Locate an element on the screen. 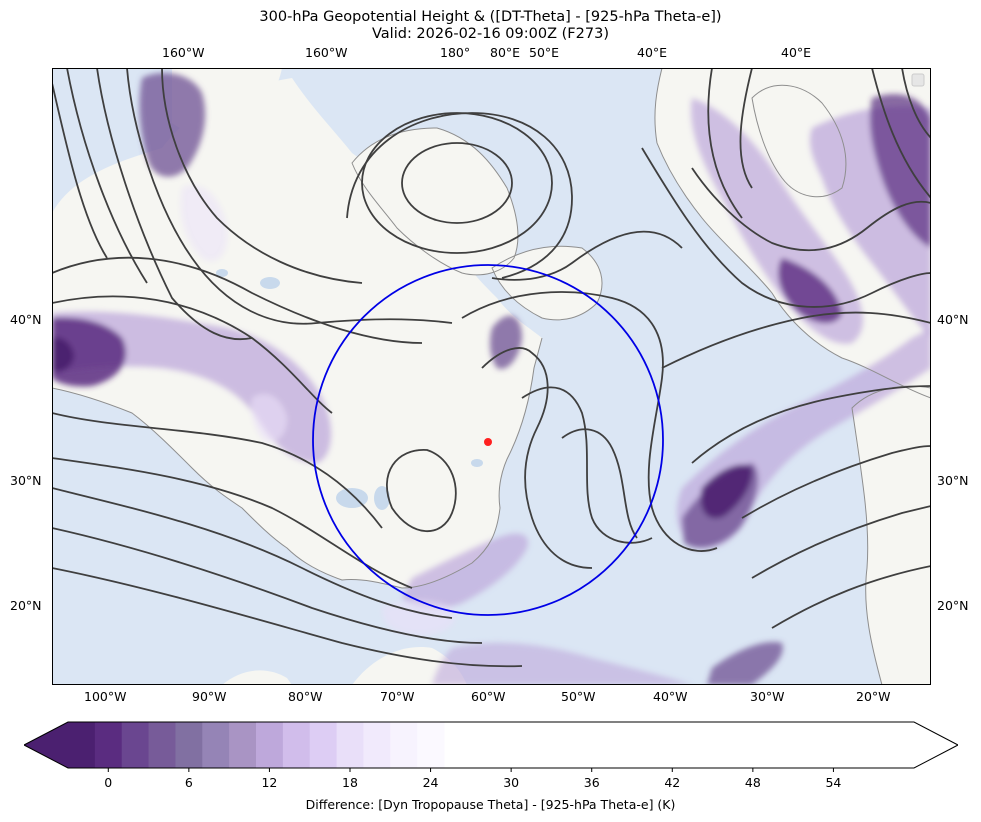 The width and height of the screenshot is (981, 822). lon-bottom-label: 100°W is located at coordinates (105, 696).